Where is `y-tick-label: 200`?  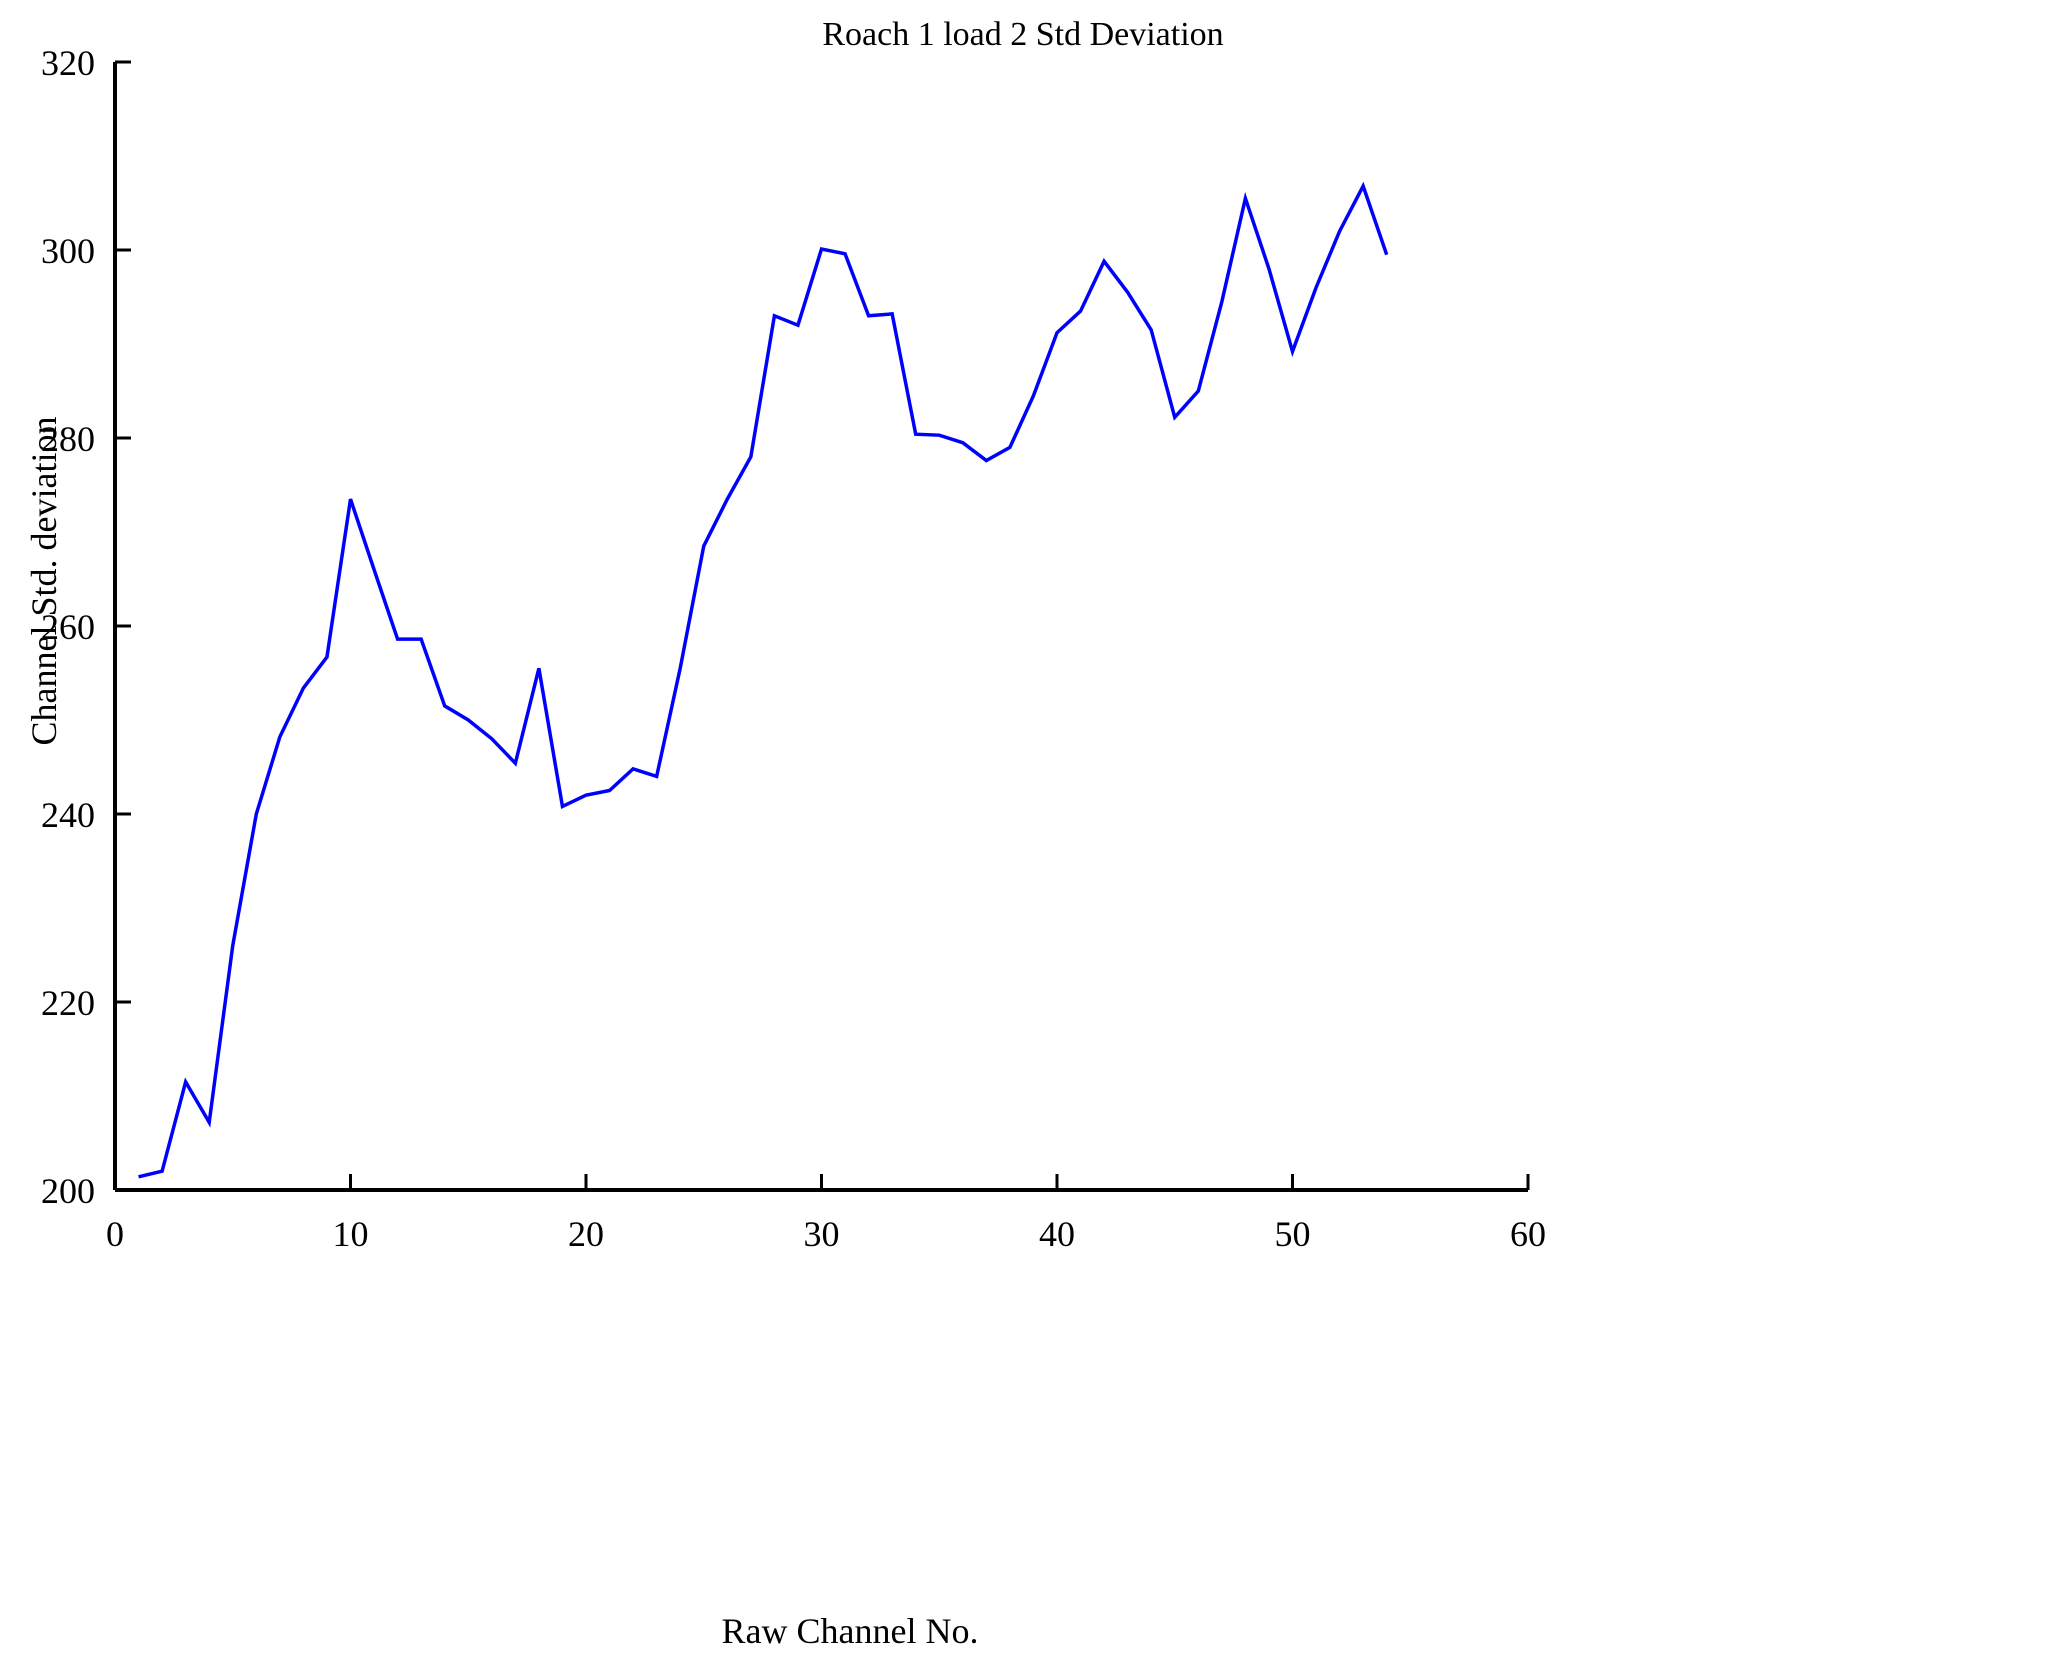
y-tick-label: 200 is located at coordinates (68, 1191).